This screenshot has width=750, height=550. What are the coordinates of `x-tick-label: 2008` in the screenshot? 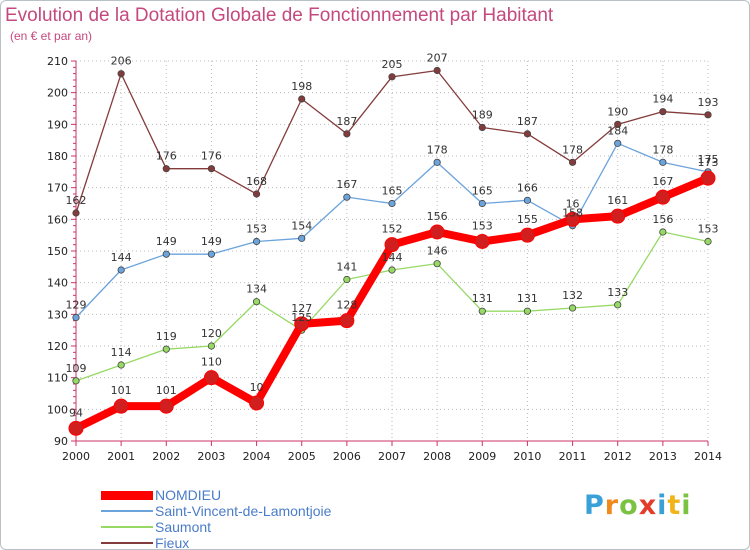 It's located at (437, 456).